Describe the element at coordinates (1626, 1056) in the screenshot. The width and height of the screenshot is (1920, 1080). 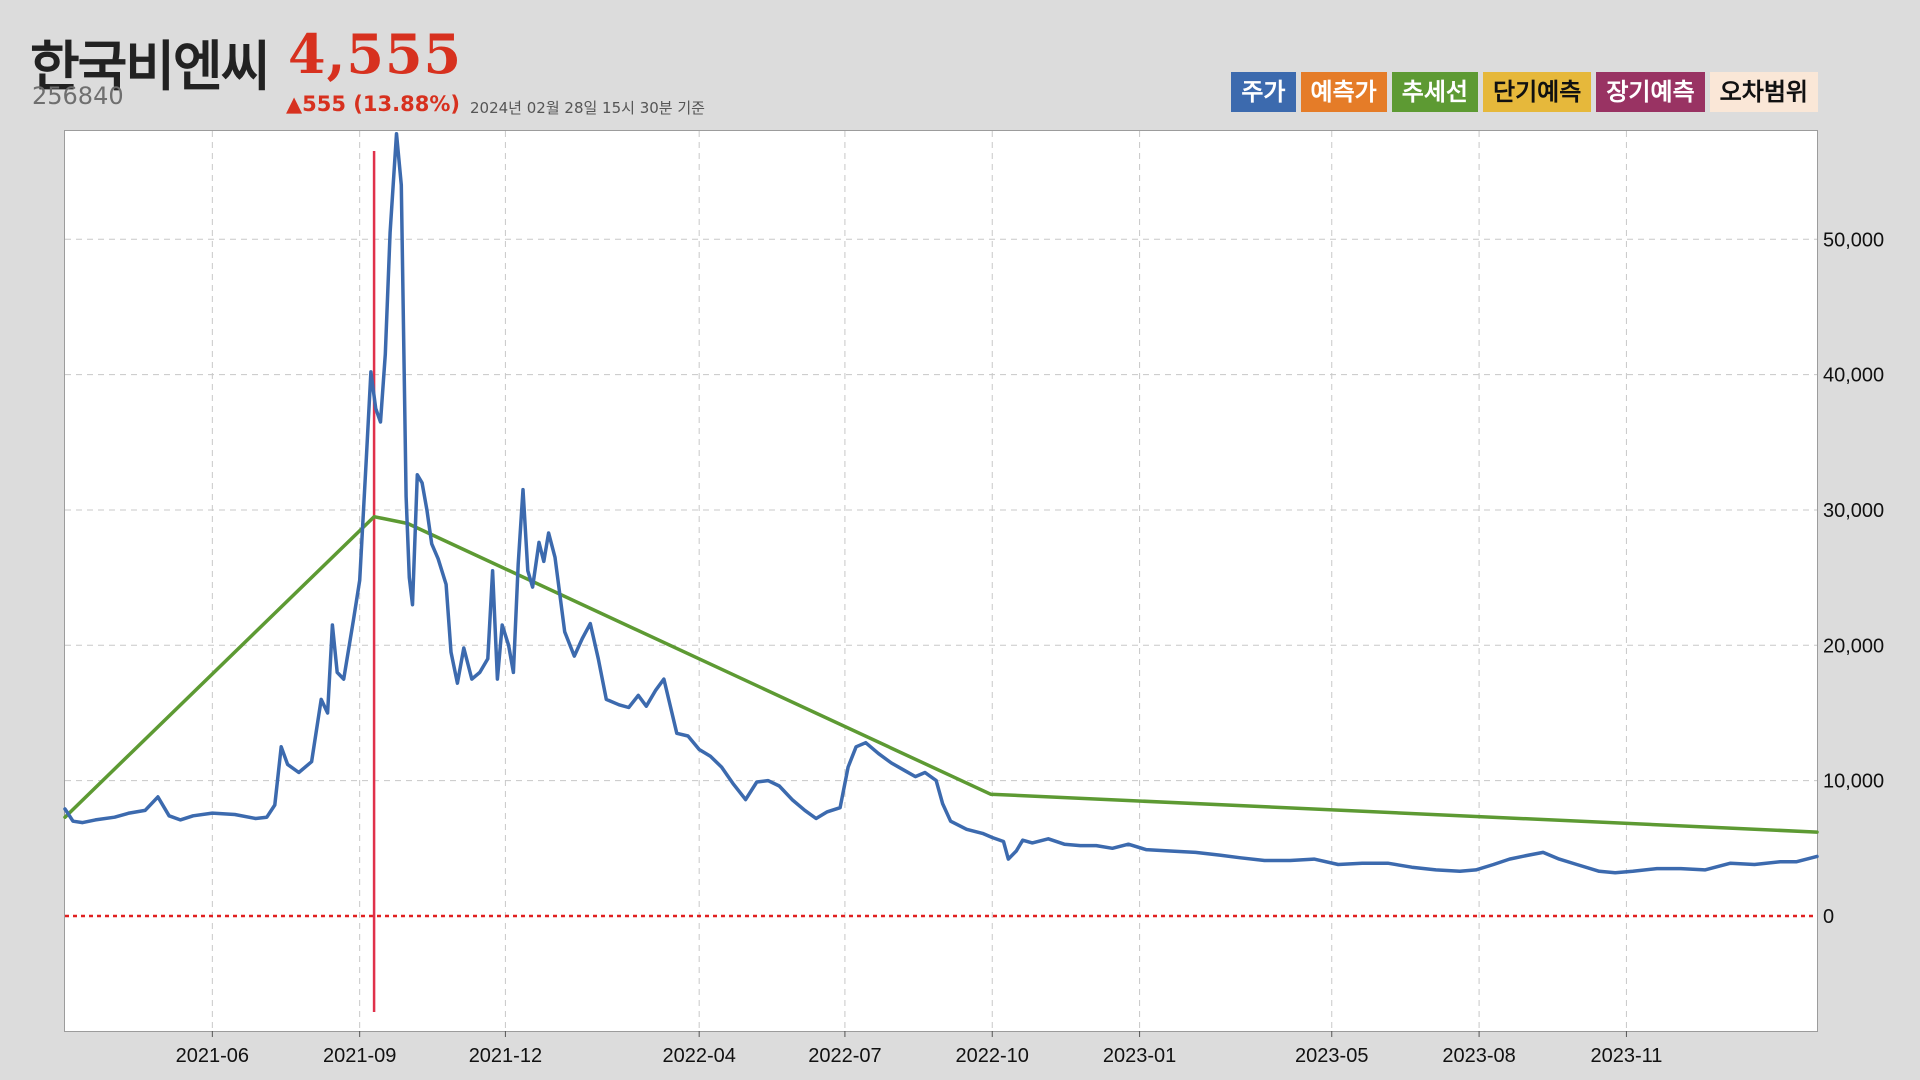
I see `x-tick-label: 2023-11` at that location.